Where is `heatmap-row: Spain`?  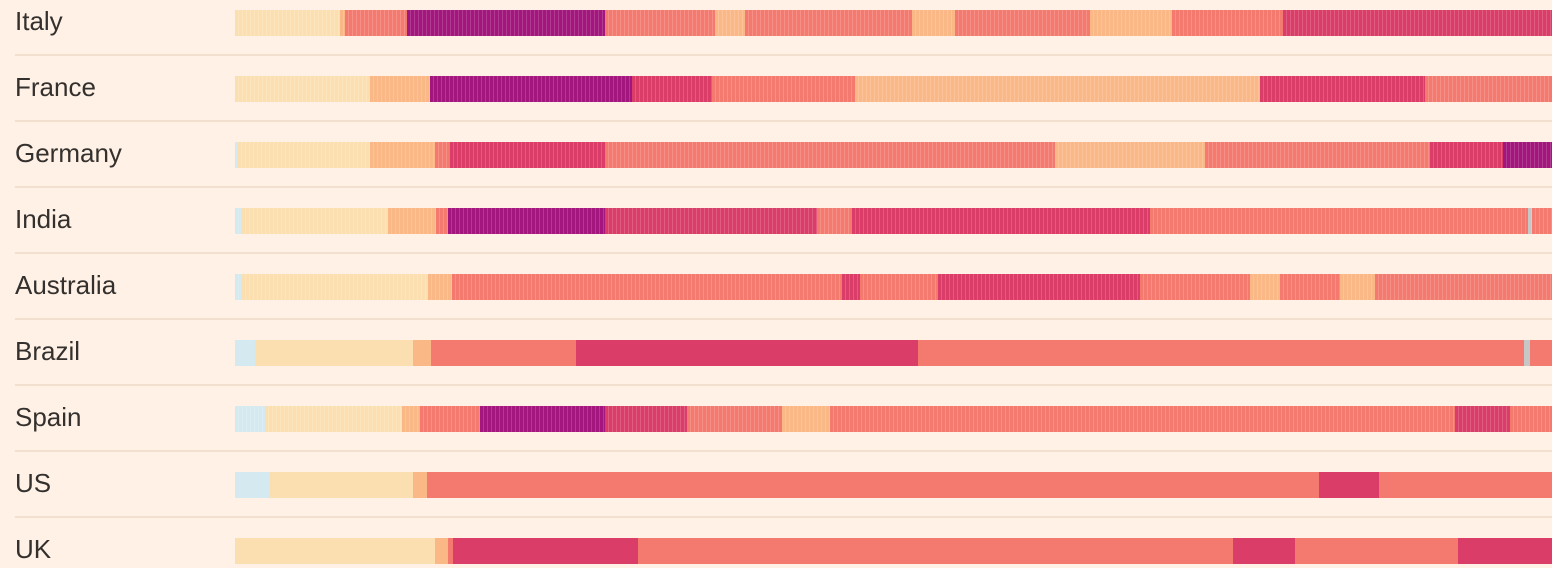 heatmap-row: Spain is located at coordinates (776, 429).